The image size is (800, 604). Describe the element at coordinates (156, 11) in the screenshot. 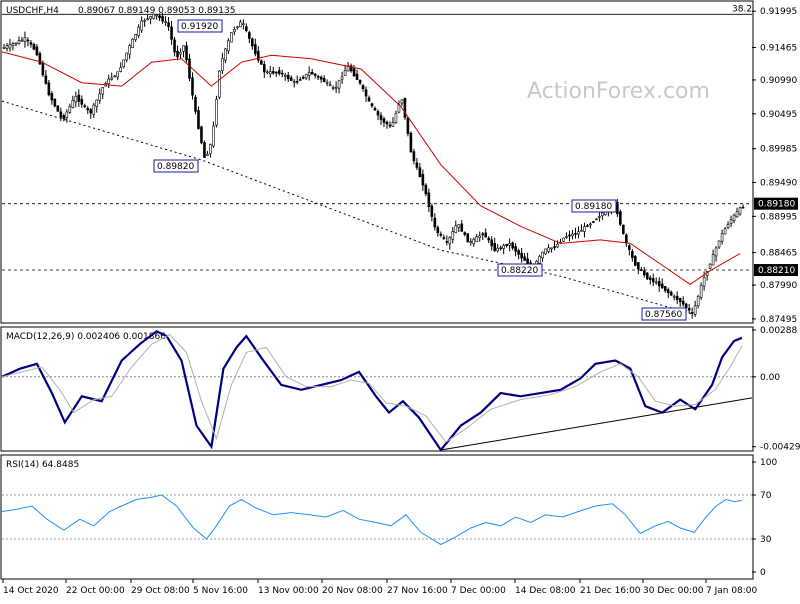

I see `ohlc-readout: 0.89067 0.89149 0.89053 0.89135` at that location.